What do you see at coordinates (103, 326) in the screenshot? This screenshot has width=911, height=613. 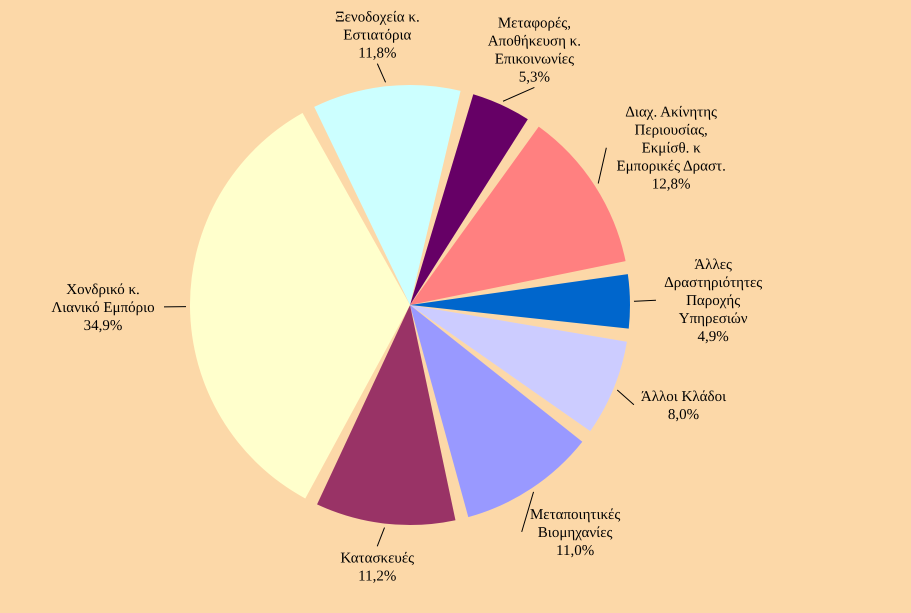 I see `data-label: 34,9%` at bounding box center [103, 326].